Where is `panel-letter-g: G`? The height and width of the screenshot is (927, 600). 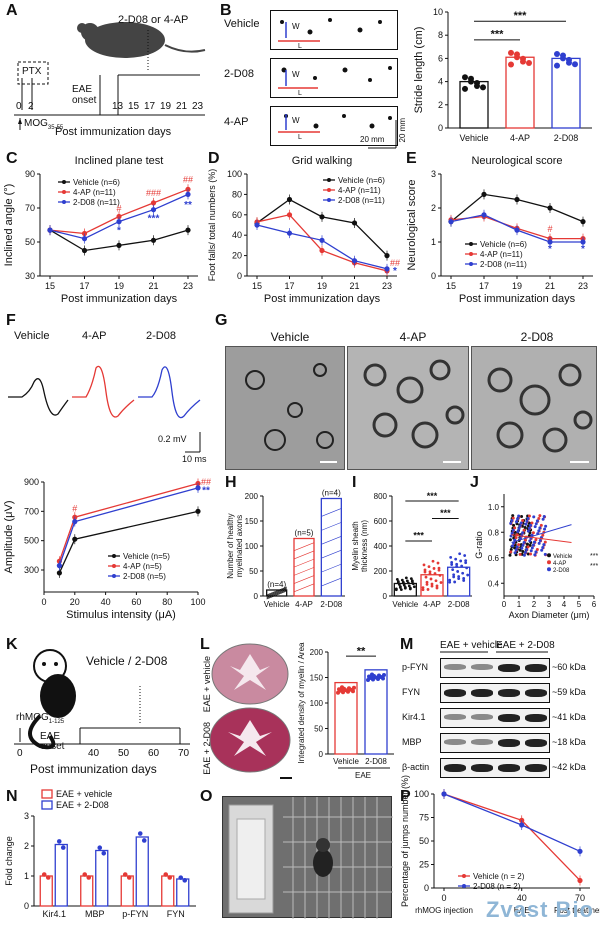
panel-letter-g: G is located at coordinates (221, 320).